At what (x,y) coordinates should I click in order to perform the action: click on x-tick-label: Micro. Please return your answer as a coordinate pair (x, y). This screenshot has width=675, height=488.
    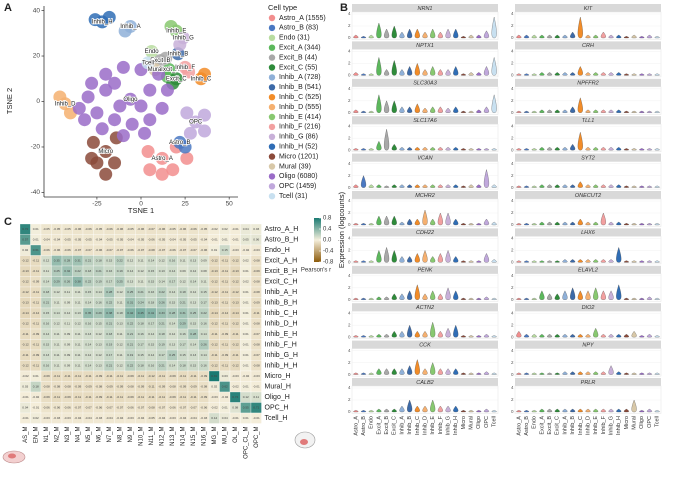
    Looking at the image, I should click on (464, 422).